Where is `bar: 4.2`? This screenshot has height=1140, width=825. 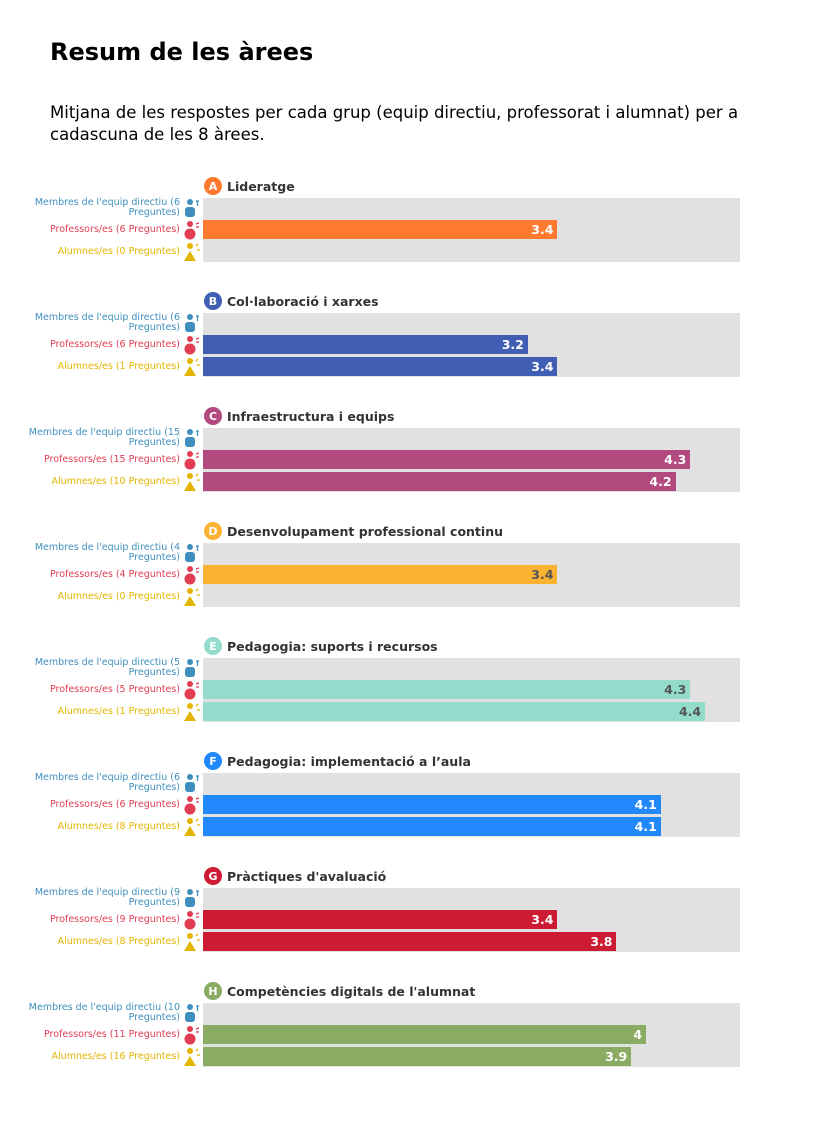 bar: 4.2 is located at coordinates (439, 481).